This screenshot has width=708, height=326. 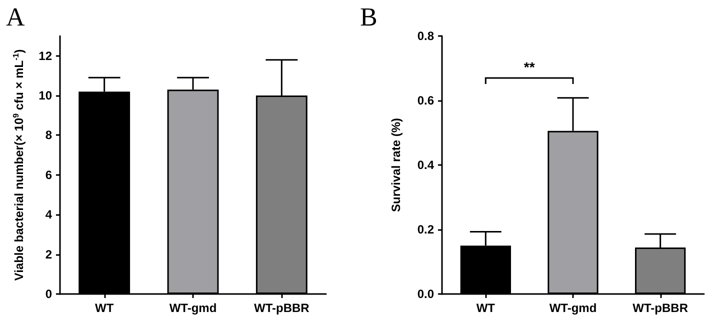 What do you see at coordinates (48, 294) in the screenshot?
I see `y-tick-label: 0` at bounding box center [48, 294].